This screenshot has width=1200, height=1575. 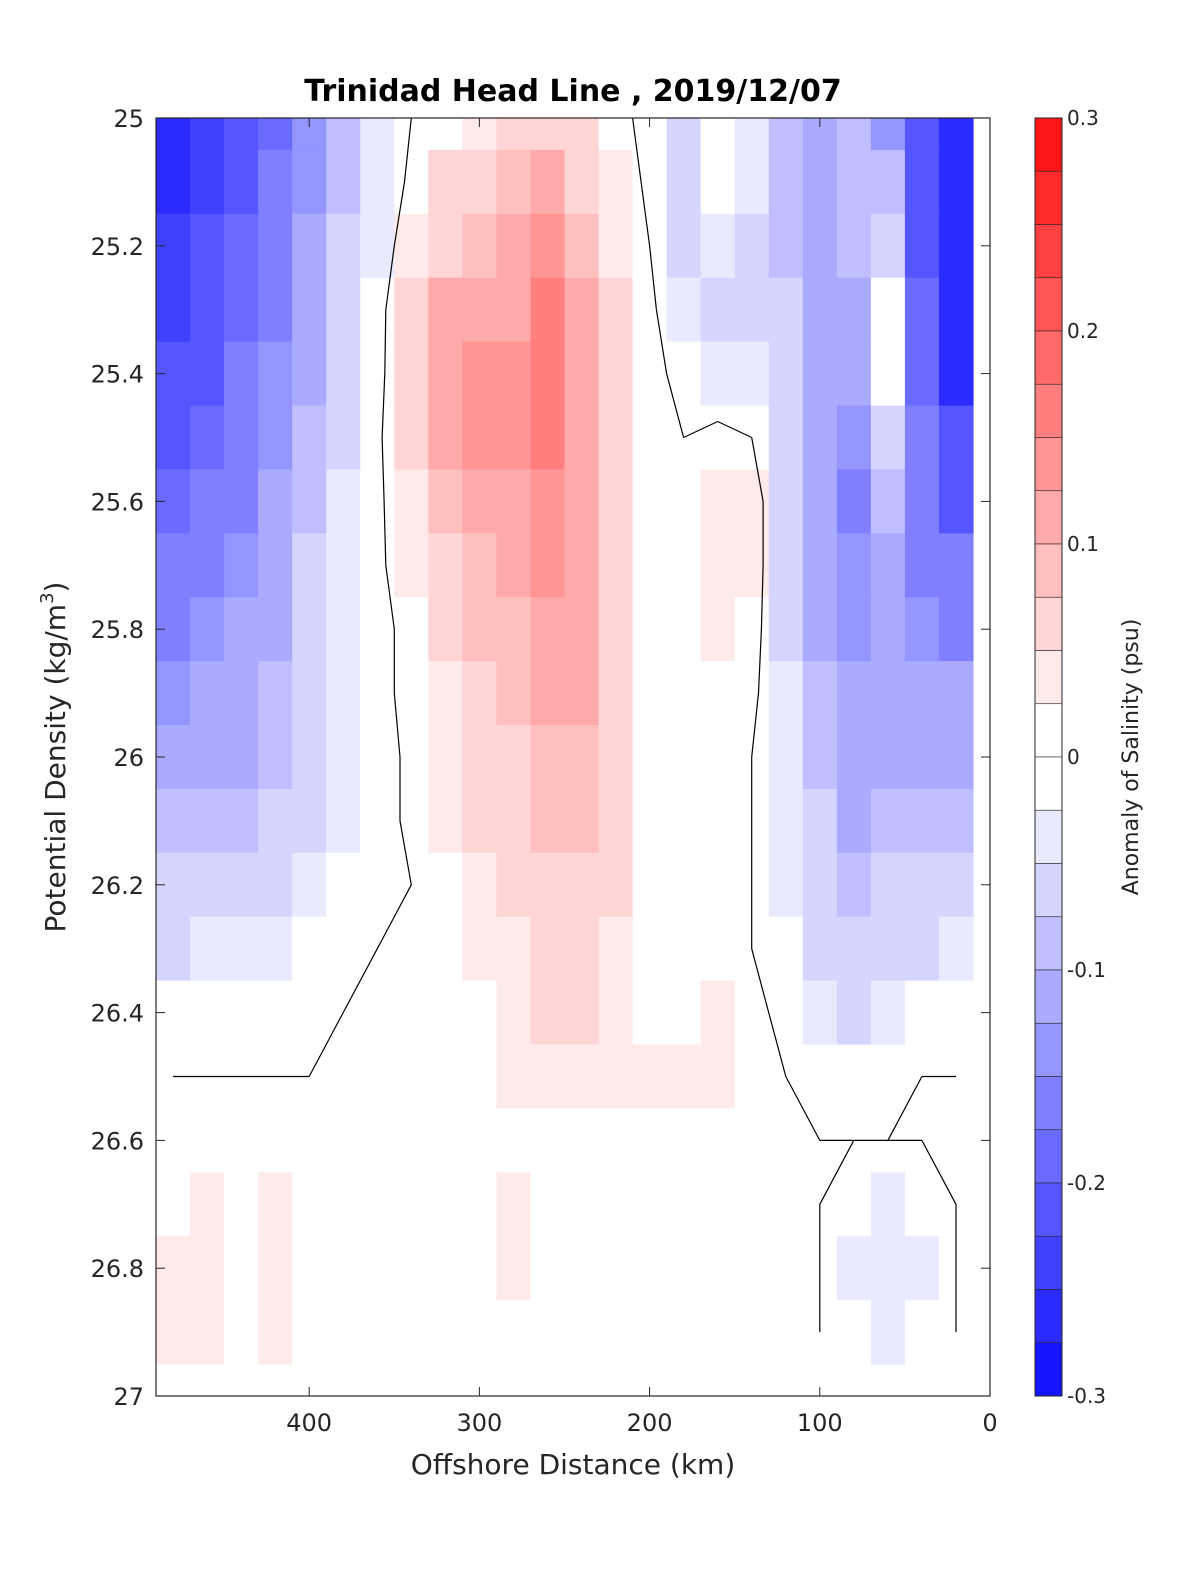 I want to click on y-tick-label: 26.8, so click(x=117, y=1269).